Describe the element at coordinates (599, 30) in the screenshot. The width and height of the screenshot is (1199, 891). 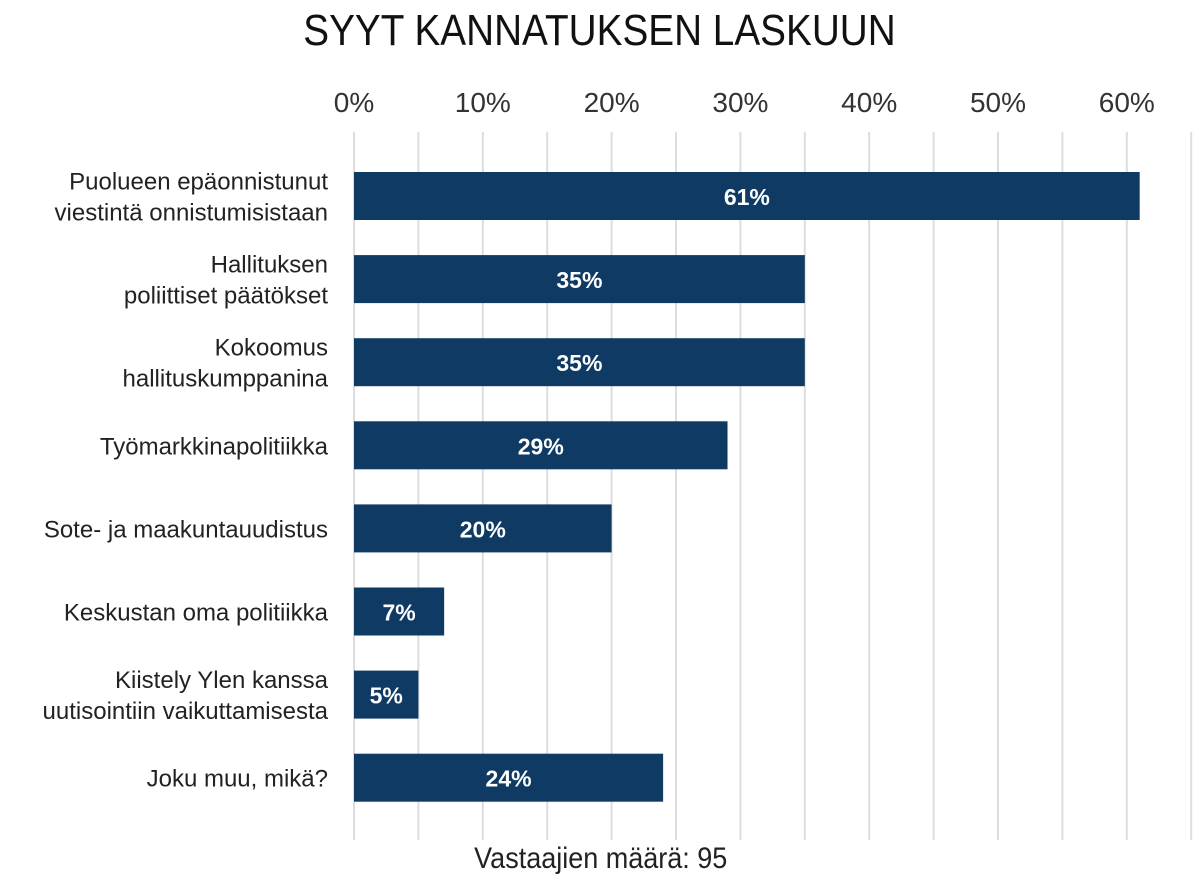
I see `chart-title: SYYT KANNATUKSEN LASKUUN` at that location.